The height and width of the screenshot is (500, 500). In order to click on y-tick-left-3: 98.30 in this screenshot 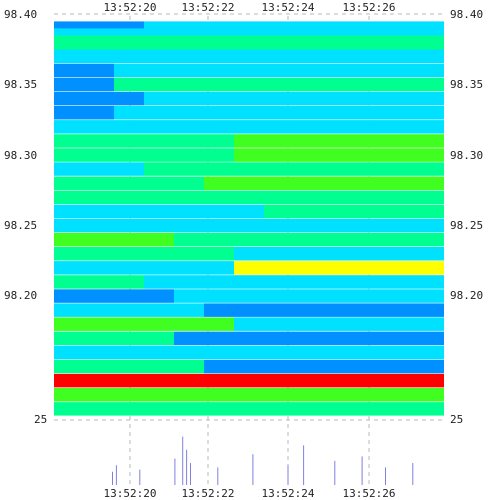, I will do `click(20, 155)`.